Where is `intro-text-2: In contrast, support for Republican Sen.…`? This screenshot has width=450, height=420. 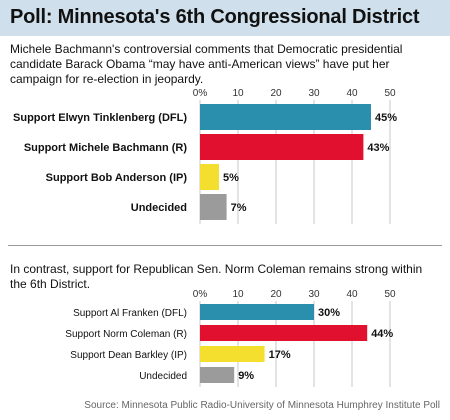
intro-text-2: In contrast, support for Republican Sen.… is located at coordinates (216, 276).